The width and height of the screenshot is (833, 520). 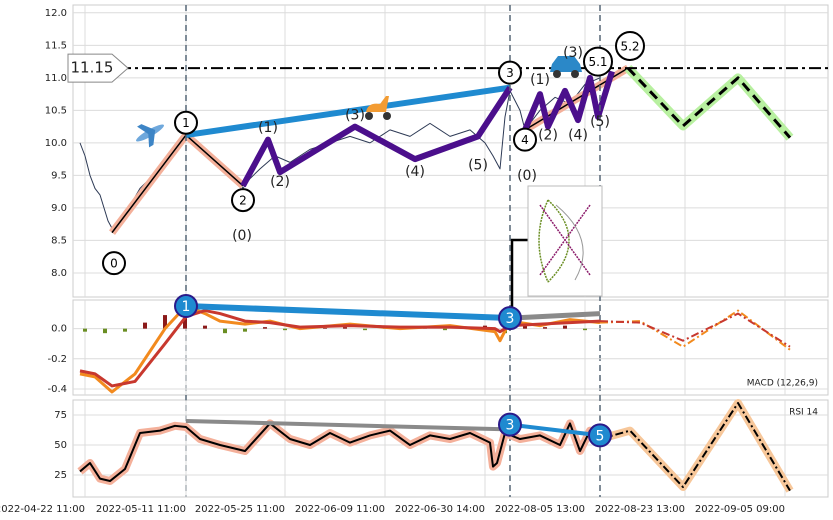 I want to click on y-tick-label: 10.5, so click(x=56, y=110).